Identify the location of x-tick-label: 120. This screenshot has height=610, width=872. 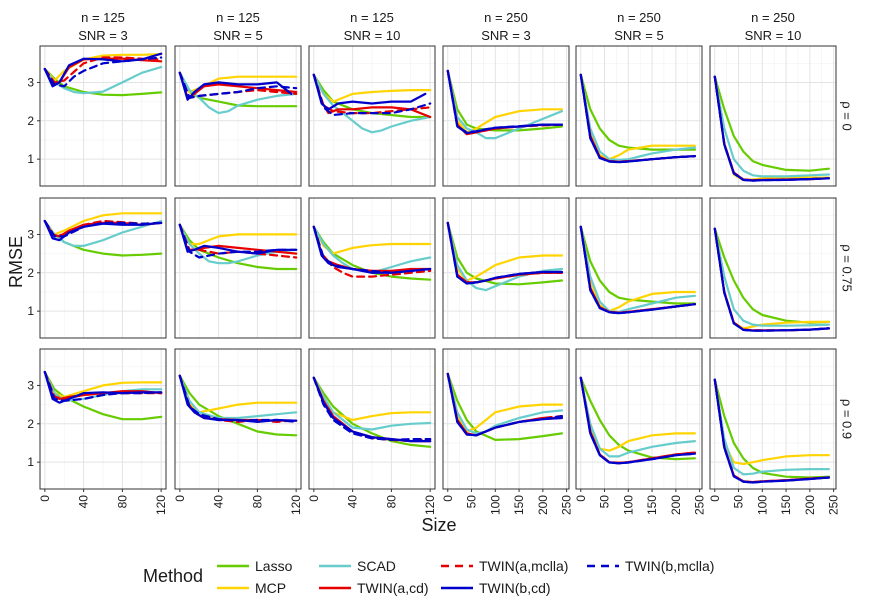
(296, 505).